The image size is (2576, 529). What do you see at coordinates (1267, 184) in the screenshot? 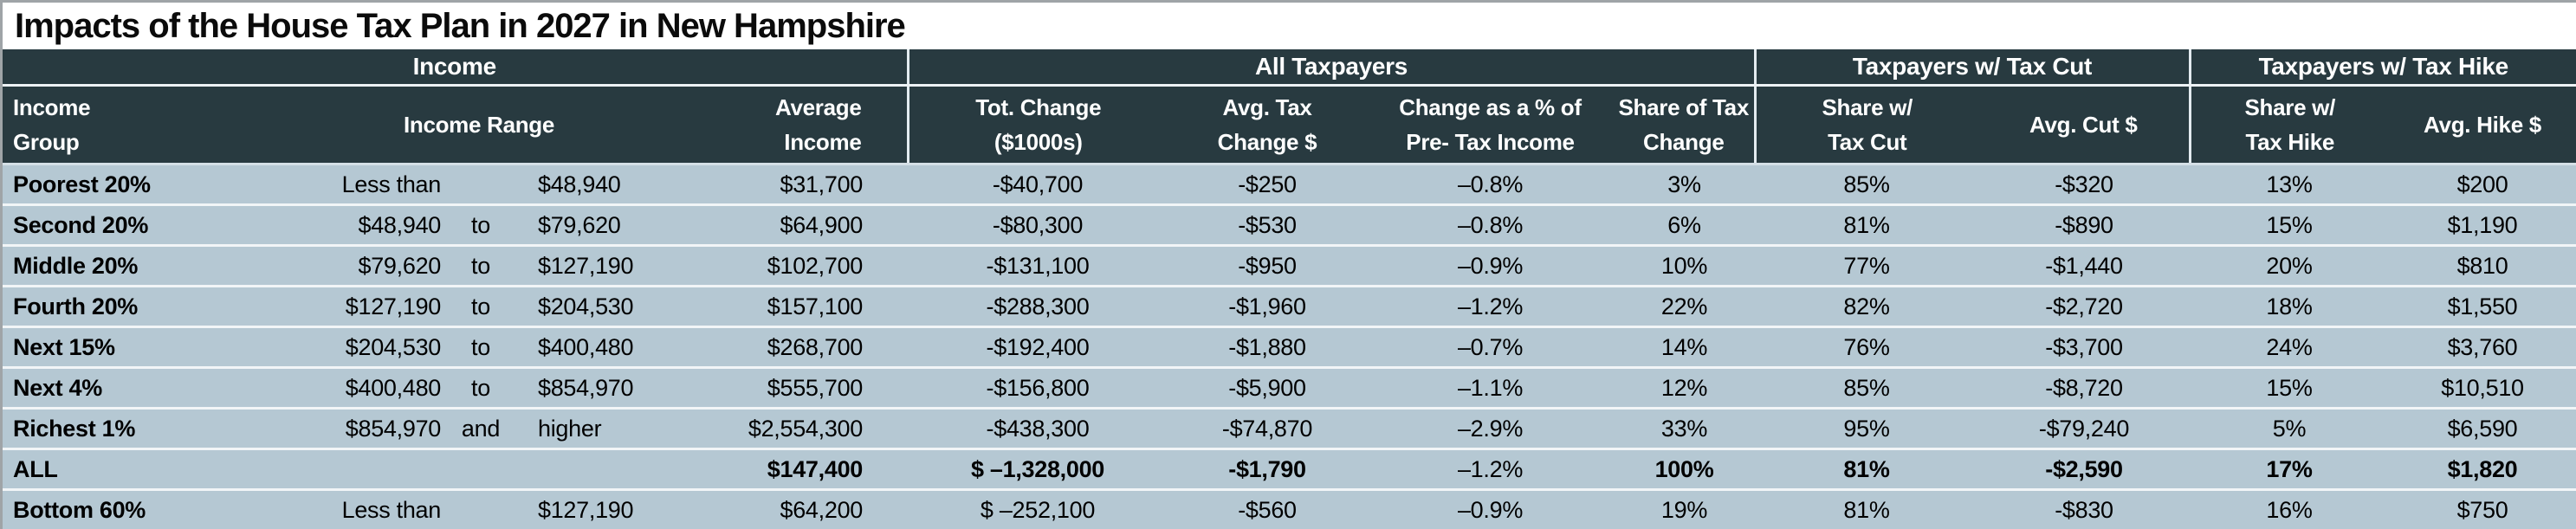
I see `avg-tax-change-cell: -$250` at bounding box center [1267, 184].